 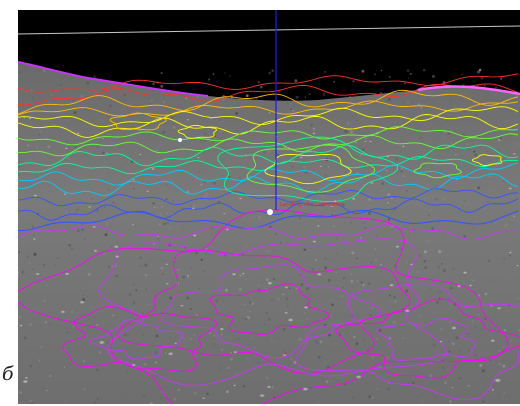 I want to click on overlay-annotation-label: Landing site · elevation, so click(x=312, y=205).